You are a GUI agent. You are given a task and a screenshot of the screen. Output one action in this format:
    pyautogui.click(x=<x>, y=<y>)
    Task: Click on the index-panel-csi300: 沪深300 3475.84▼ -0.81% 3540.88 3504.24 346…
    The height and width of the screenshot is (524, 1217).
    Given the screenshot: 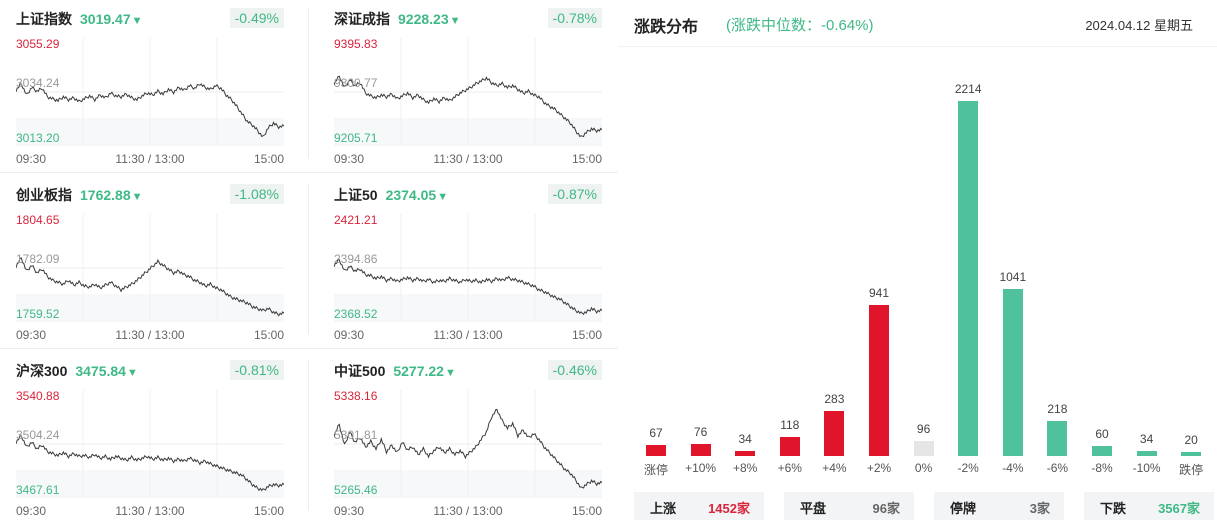 What is the action you would take?
    pyautogui.click(x=150, y=436)
    